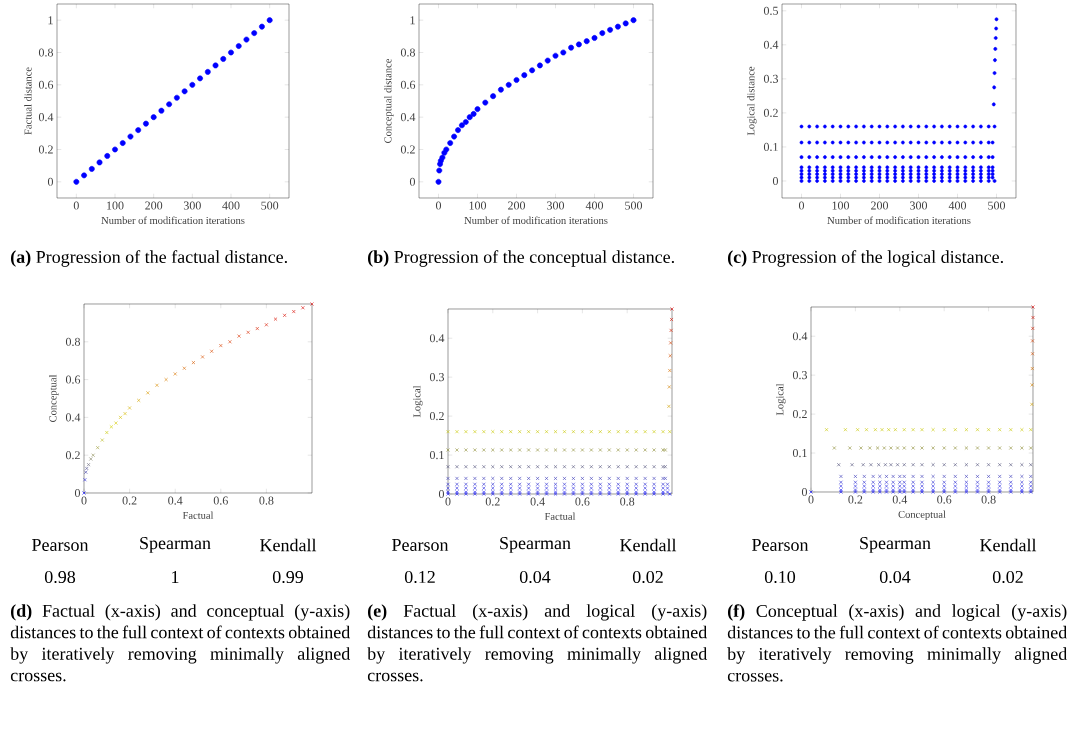 The width and height of the screenshot is (1080, 736). I want to click on y-tick-label: 0.5, so click(771, 10).